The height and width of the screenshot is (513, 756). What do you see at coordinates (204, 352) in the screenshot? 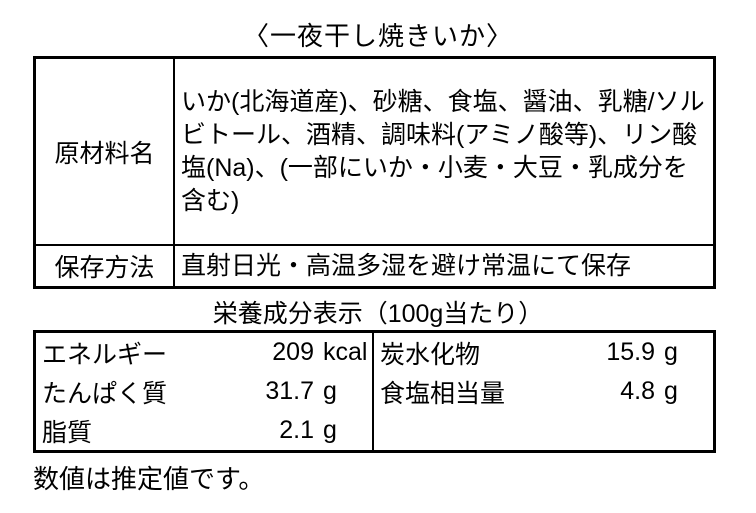
I see `nutrition-row-energy: エネルギー 209 kcal` at bounding box center [204, 352].